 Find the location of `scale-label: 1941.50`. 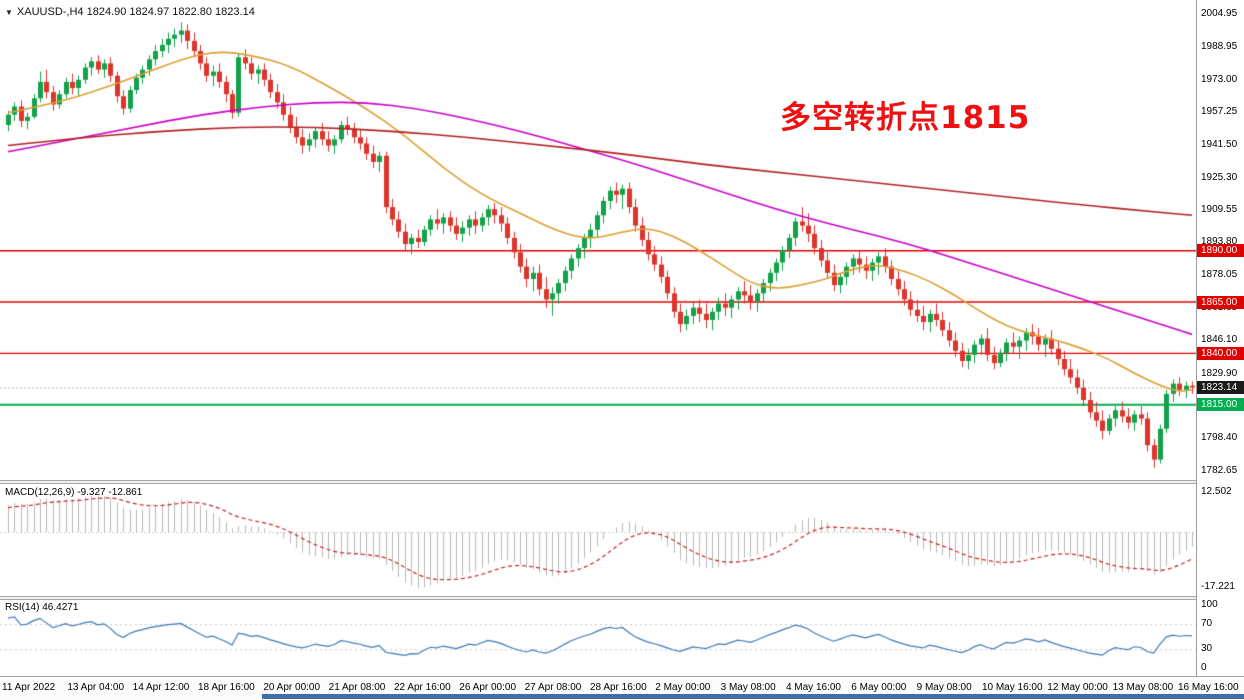

scale-label: 1941.50 is located at coordinates (1219, 144).